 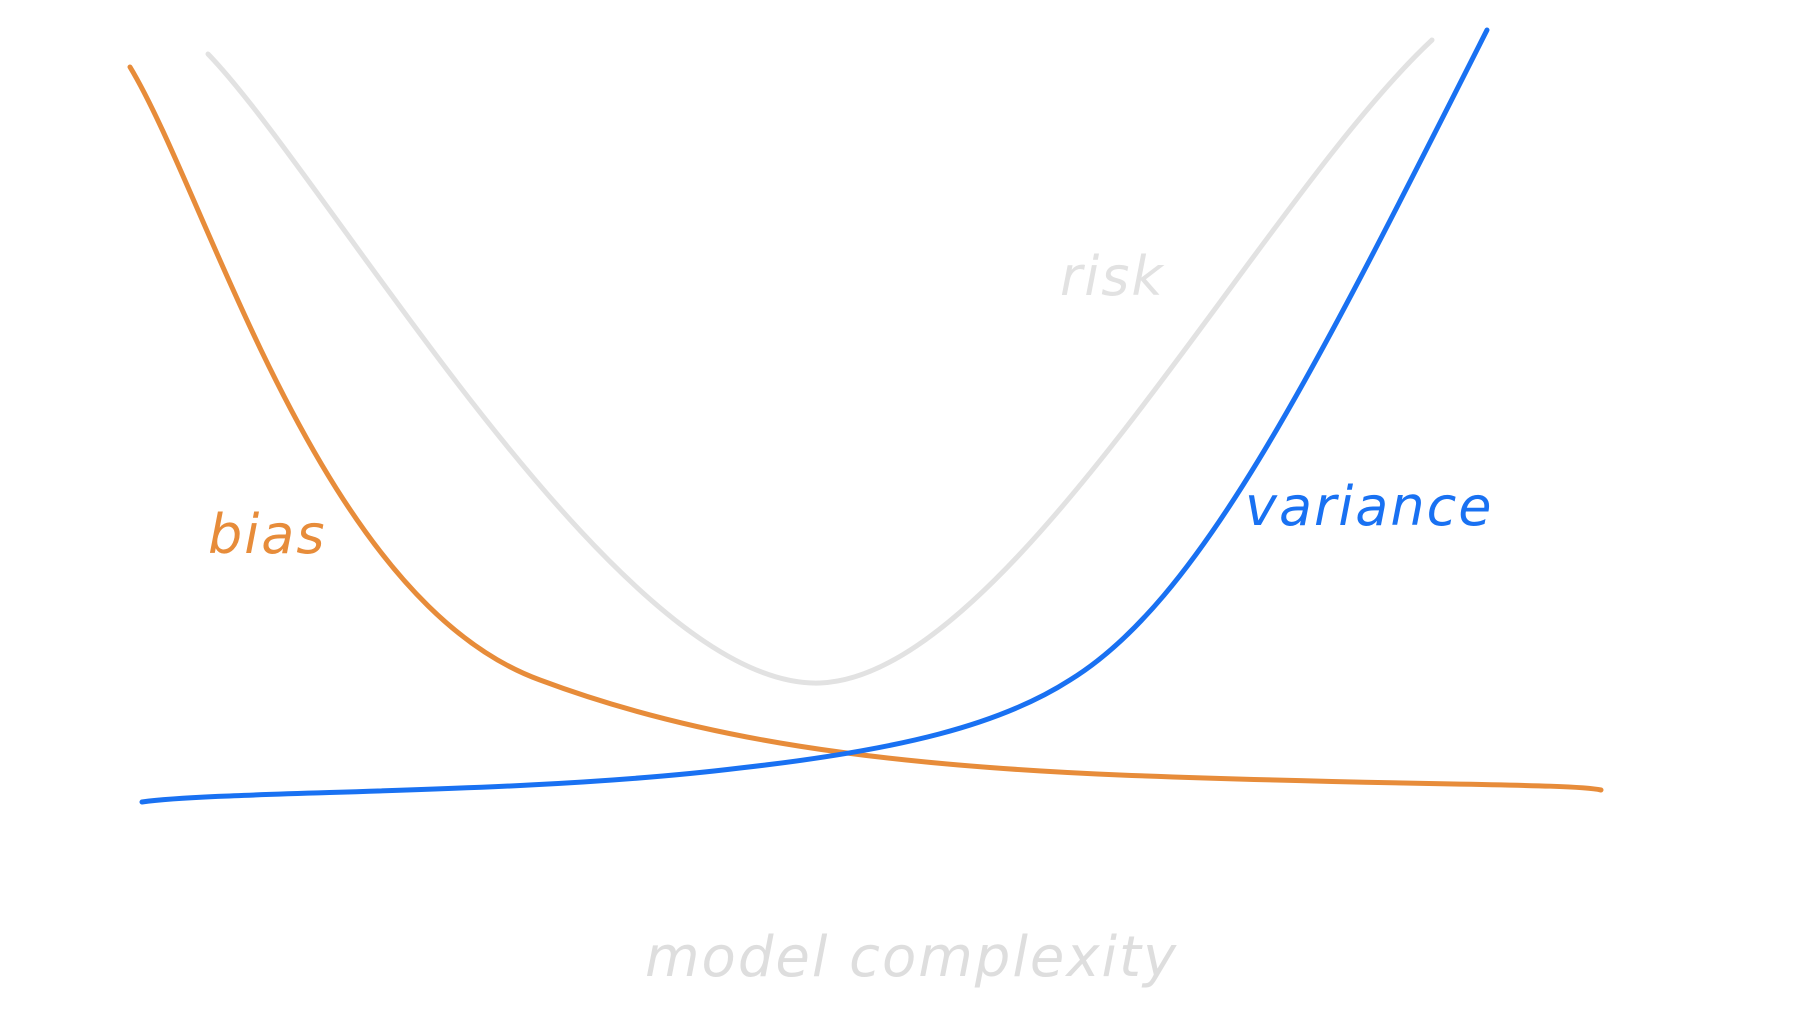 What do you see at coordinates (1369, 506) in the screenshot?
I see `variance-label: variance` at bounding box center [1369, 506].